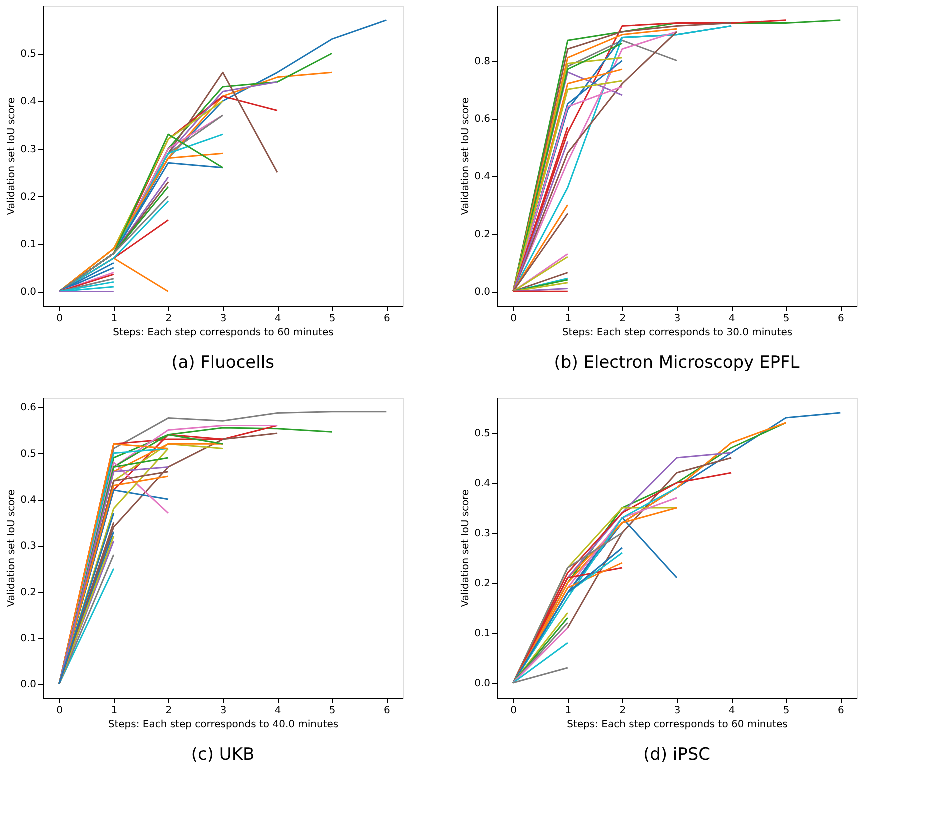 The image size is (949, 813). Describe the element at coordinates (223, 725) in the screenshot. I see `x-axis-title: Steps: Each step corresponds to 40.0 minutes` at that location.